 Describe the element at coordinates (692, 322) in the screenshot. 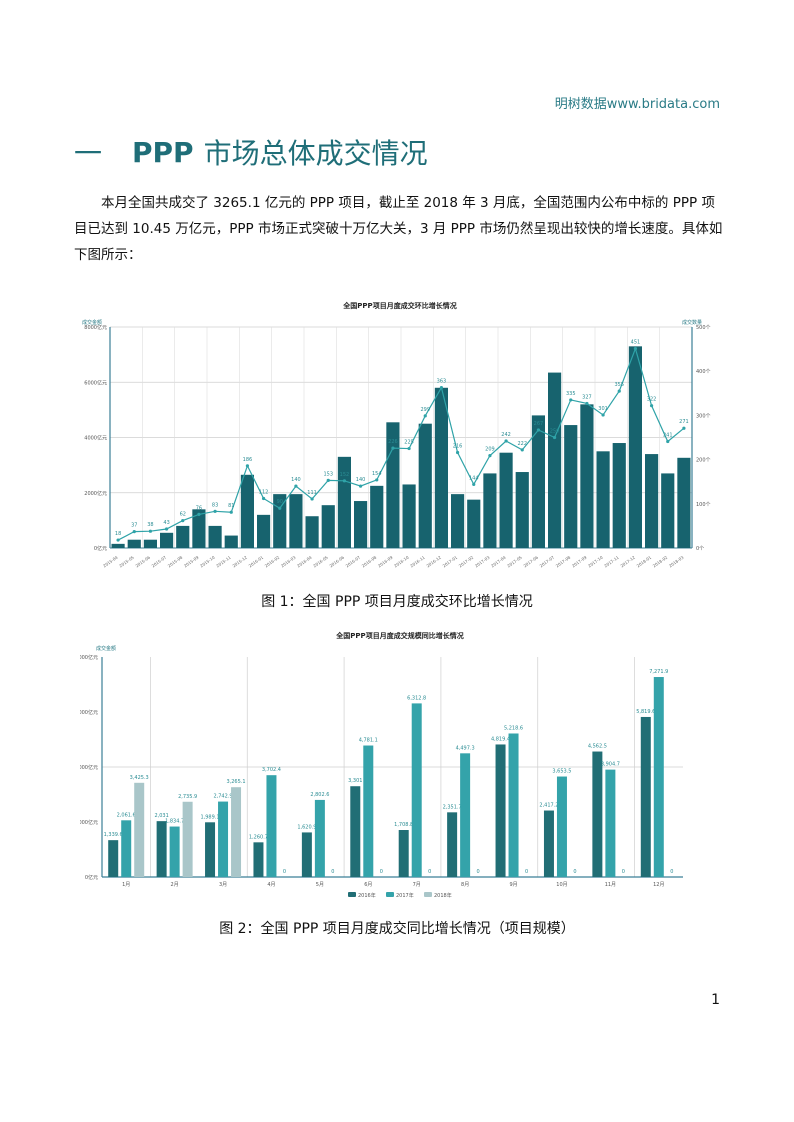

I see `chart1-right-axis-label: 成交数量` at that location.